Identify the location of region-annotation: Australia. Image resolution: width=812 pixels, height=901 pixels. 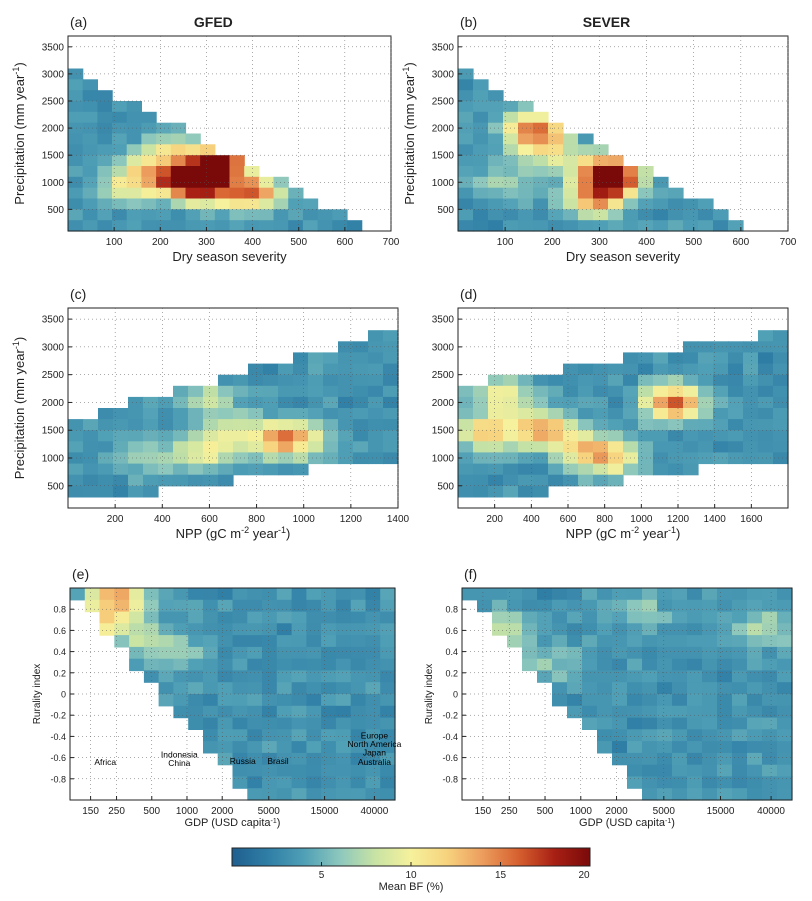
(374, 762).